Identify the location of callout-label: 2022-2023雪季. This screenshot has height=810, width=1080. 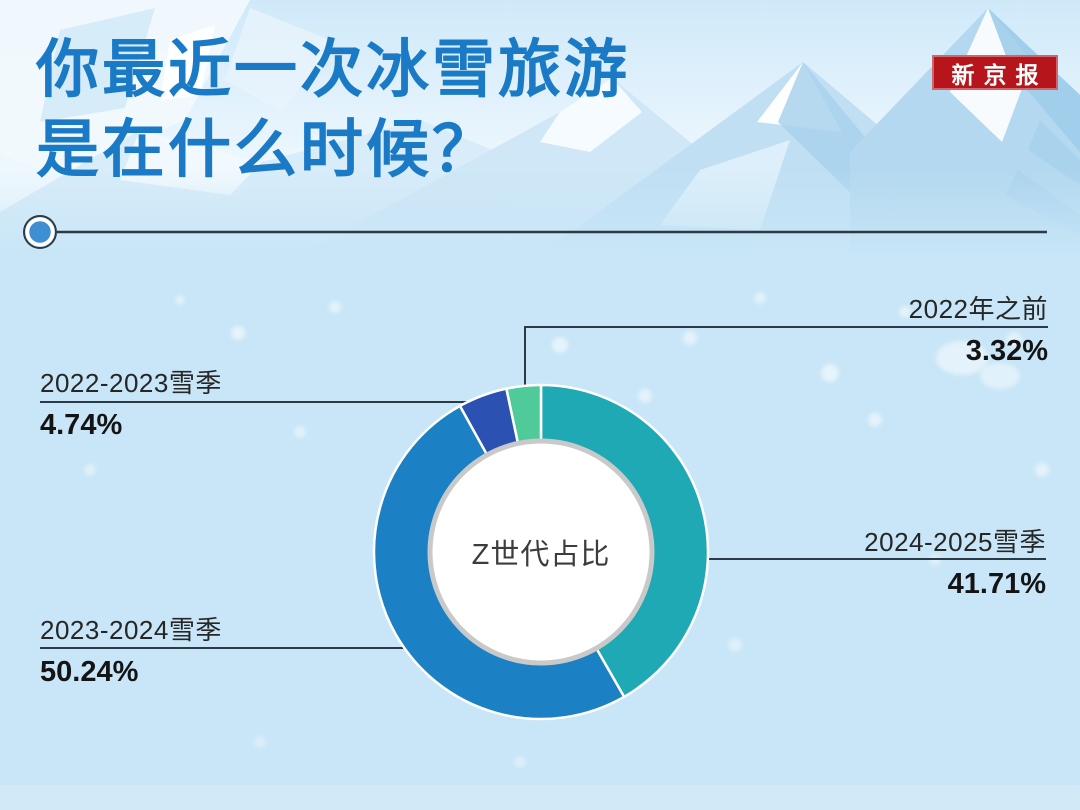
(131, 383).